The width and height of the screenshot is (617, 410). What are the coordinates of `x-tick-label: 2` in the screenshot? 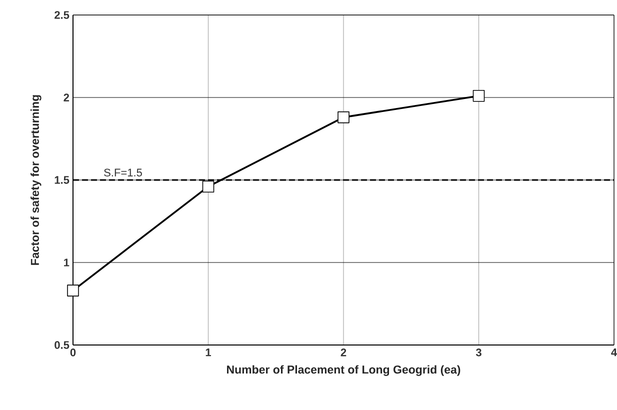 It's located at (343, 352).